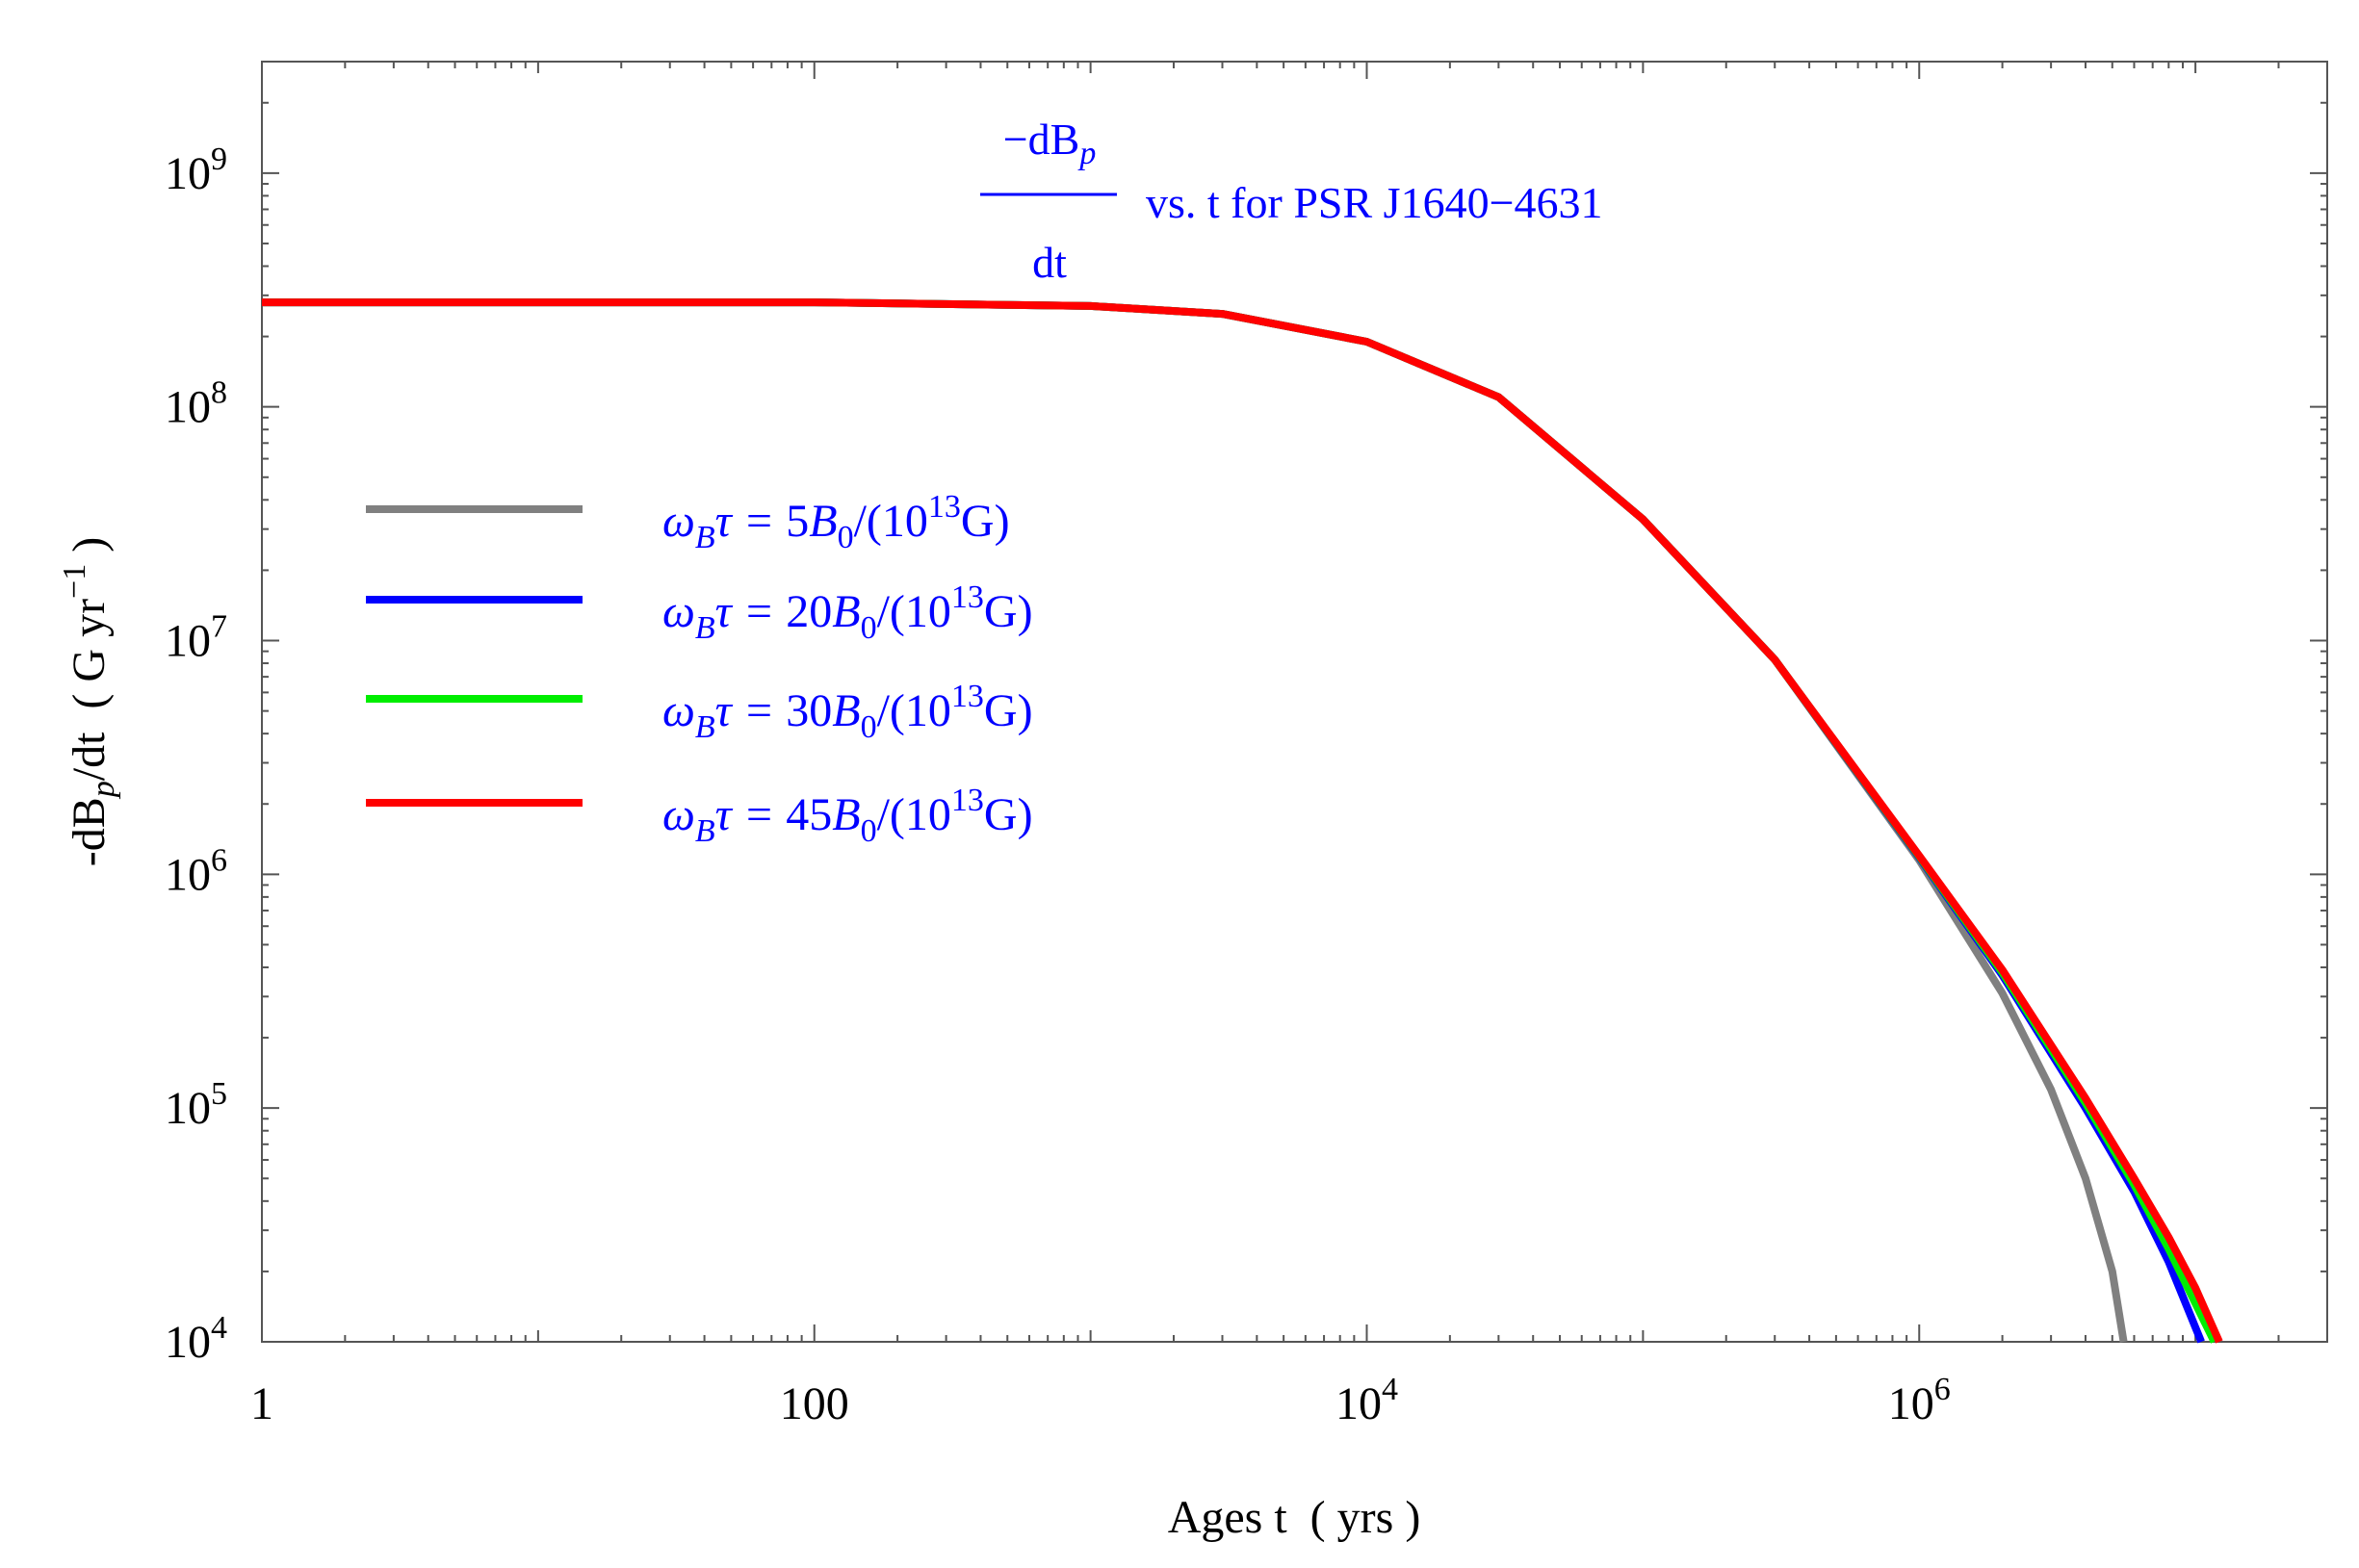 This screenshot has width=2359, height=1568. Describe the element at coordinates (815, 1403) in the screenshot. I see `x-tick-label: 100` at that location.